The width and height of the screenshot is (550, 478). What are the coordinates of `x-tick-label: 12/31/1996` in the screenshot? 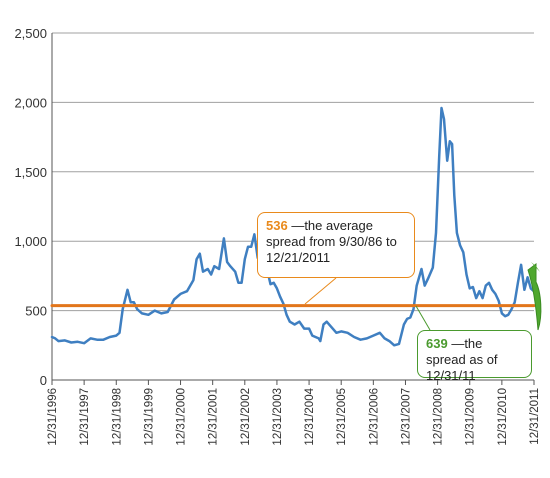 It's located at (53, 417).